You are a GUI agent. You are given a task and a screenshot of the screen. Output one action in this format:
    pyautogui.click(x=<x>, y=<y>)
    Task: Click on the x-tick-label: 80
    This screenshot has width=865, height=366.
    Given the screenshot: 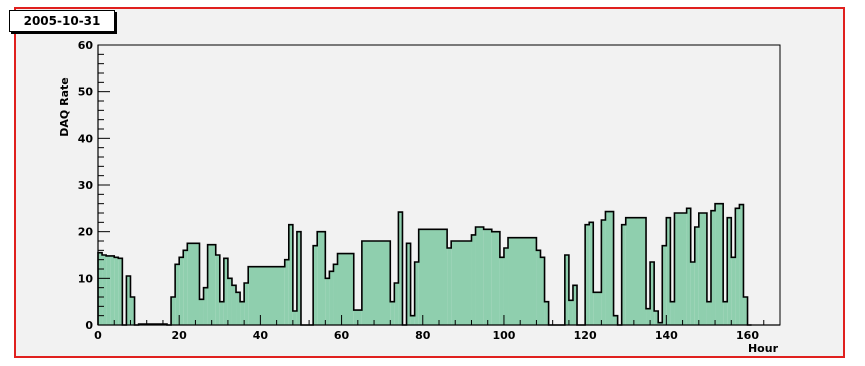 What is the action you would take?
    pyautogui.click(x=423, y=335)
    